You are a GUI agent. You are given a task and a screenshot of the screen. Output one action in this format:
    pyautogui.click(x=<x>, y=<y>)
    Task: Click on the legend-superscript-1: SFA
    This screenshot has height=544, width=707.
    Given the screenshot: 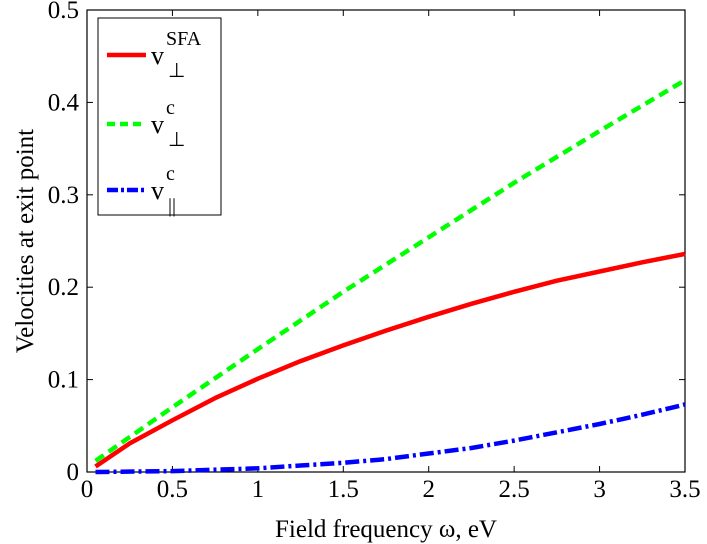 What is the action you would take?
    pyautogui.click(x=184, y=39)
    